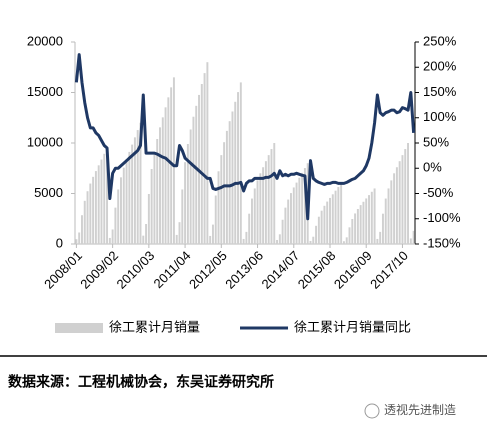  I want to click on y2-tick-label: -100%, so click(442, 217).